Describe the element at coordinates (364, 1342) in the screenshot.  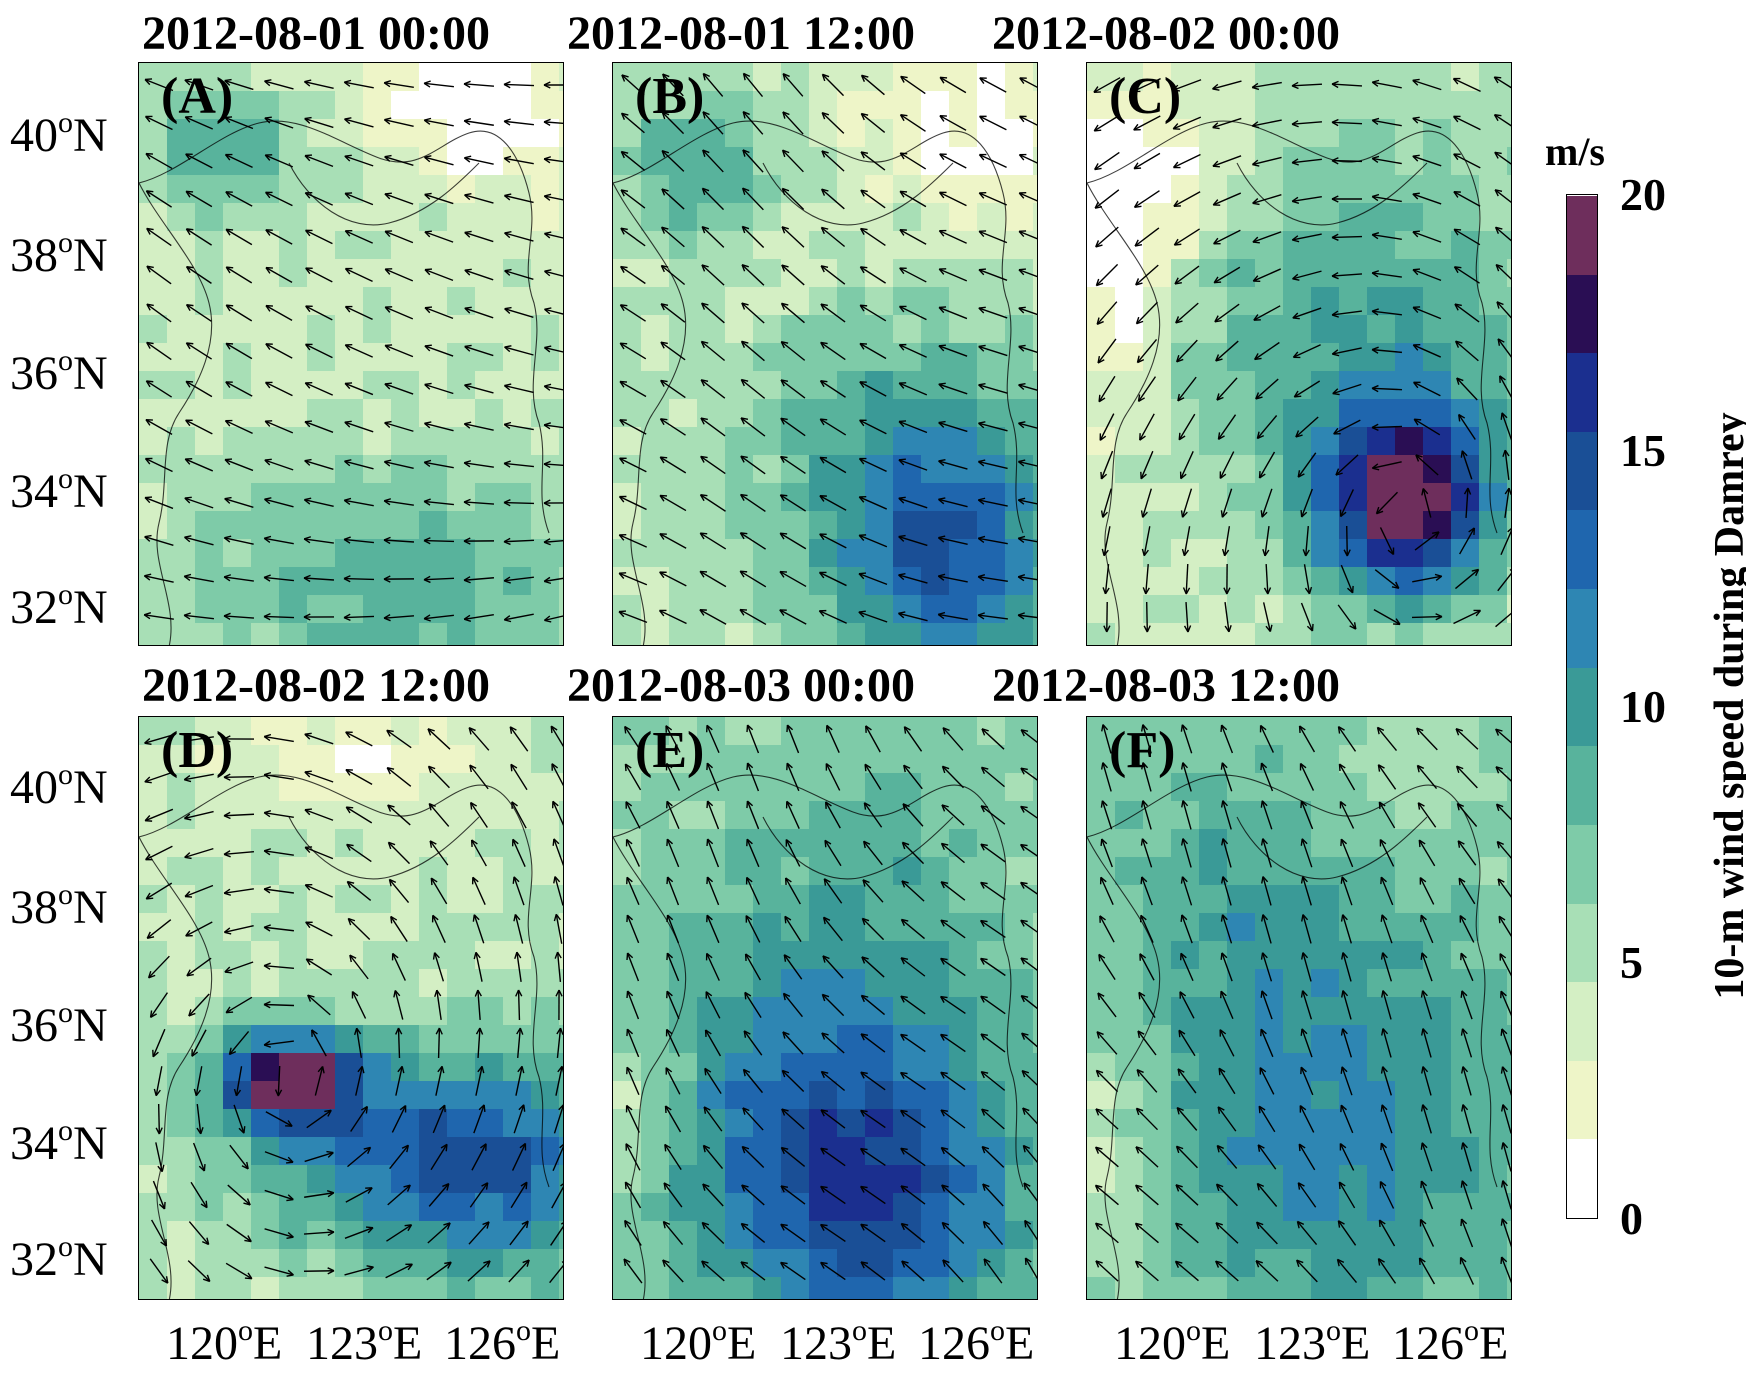
I see `lon-label-123-a: 123oE` at that location.